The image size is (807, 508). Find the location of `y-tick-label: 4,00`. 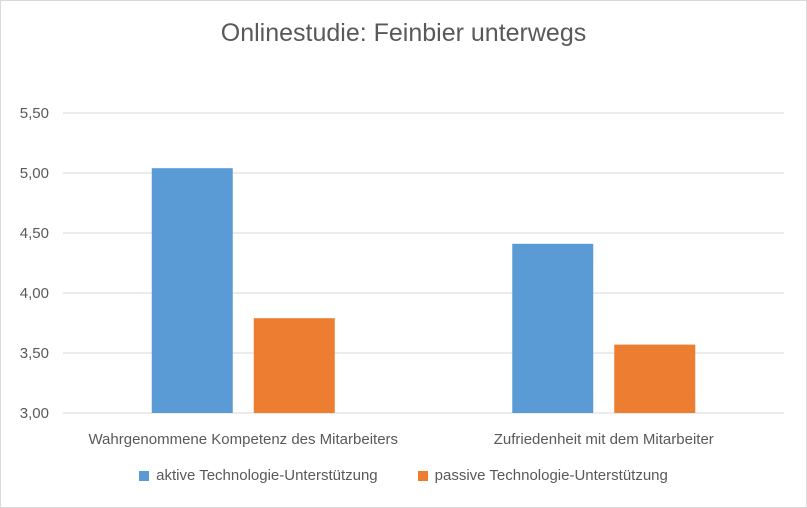

y-tick-label: 4,00 is located at coordinates (34, 293).